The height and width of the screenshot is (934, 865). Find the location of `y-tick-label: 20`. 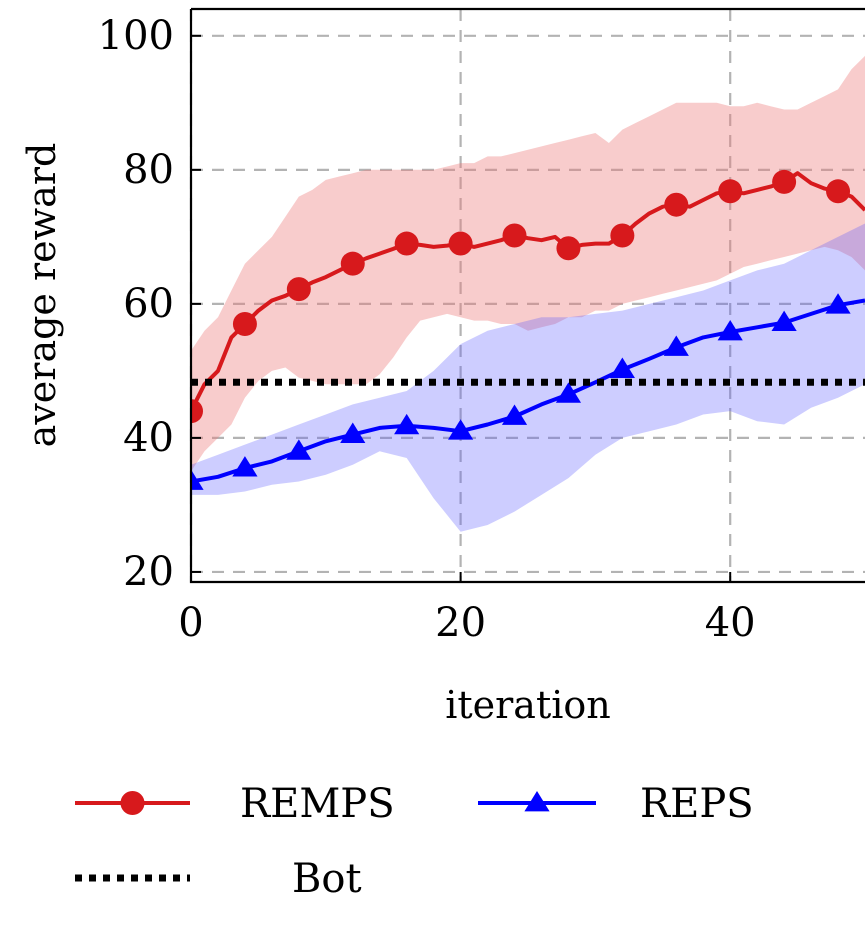

y-tick-label: 20 is located at coordinates (148, 572).